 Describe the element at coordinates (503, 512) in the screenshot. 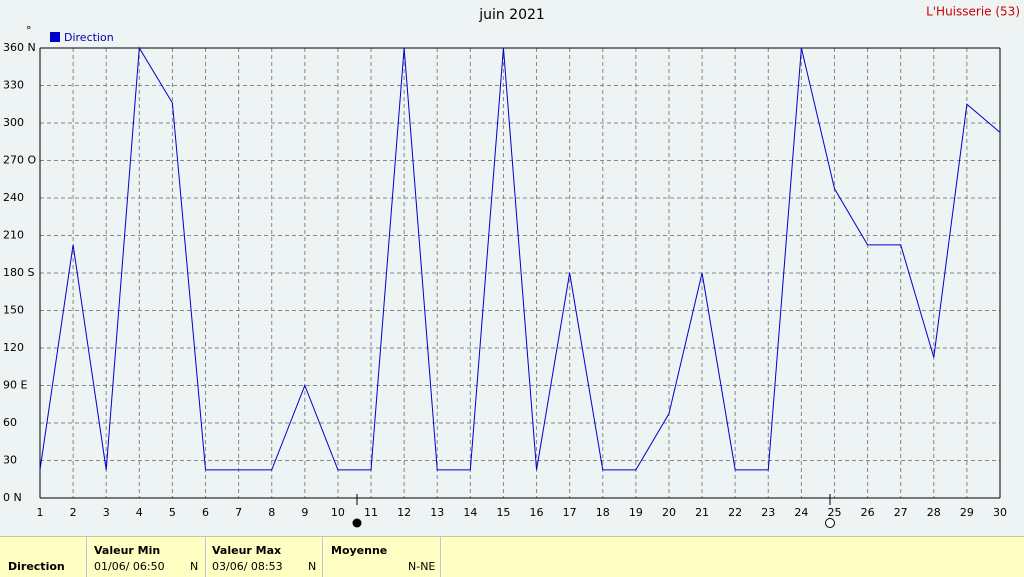

I see `x-tick-label: 15` at that location.